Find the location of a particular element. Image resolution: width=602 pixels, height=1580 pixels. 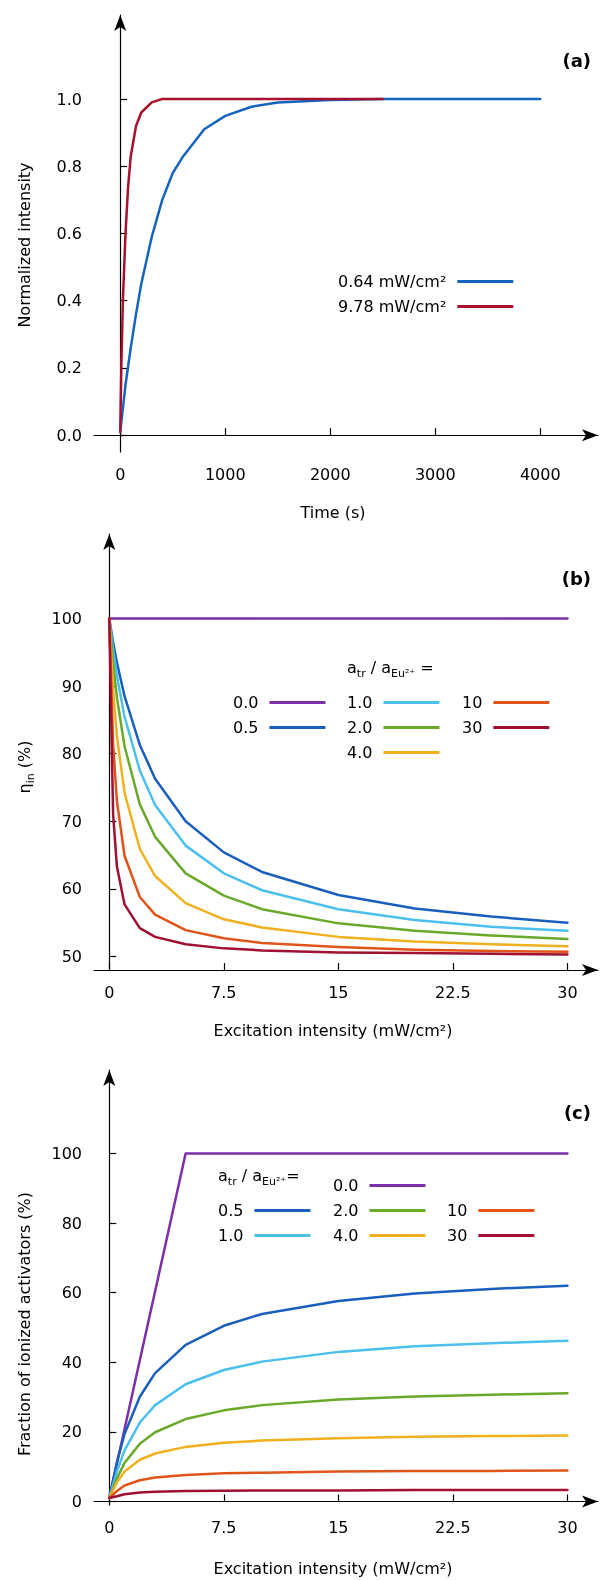

x-tick-label: 4000 is located at coordinates (540, 474).